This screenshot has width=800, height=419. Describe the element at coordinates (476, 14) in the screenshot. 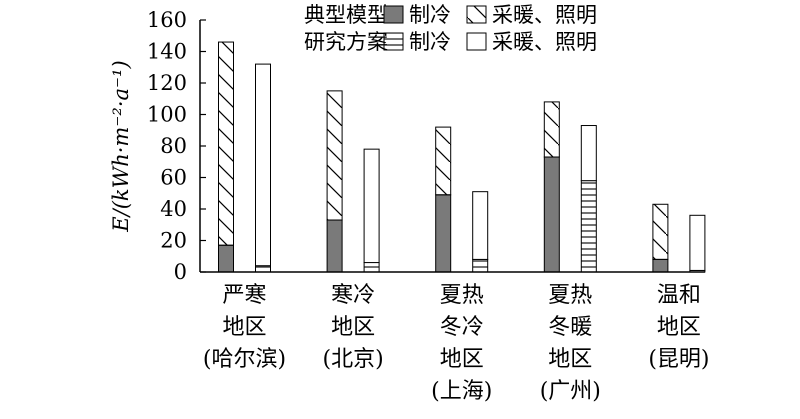

I see `legend-swatch-typical-other` at that location.